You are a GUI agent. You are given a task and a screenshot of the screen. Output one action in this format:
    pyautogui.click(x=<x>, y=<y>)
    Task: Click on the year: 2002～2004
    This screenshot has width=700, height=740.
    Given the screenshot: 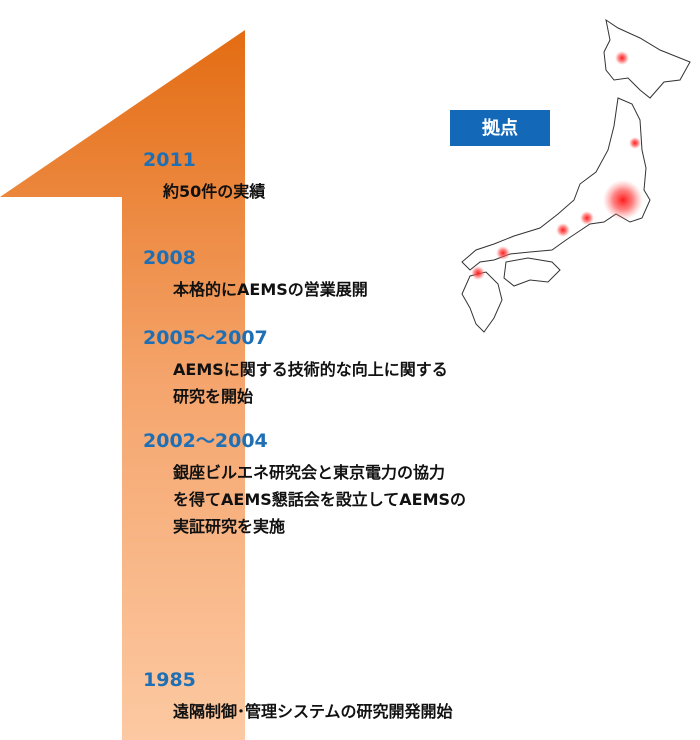 What is the action you would take?
    pyautogui.click(x=205, y=441)
    